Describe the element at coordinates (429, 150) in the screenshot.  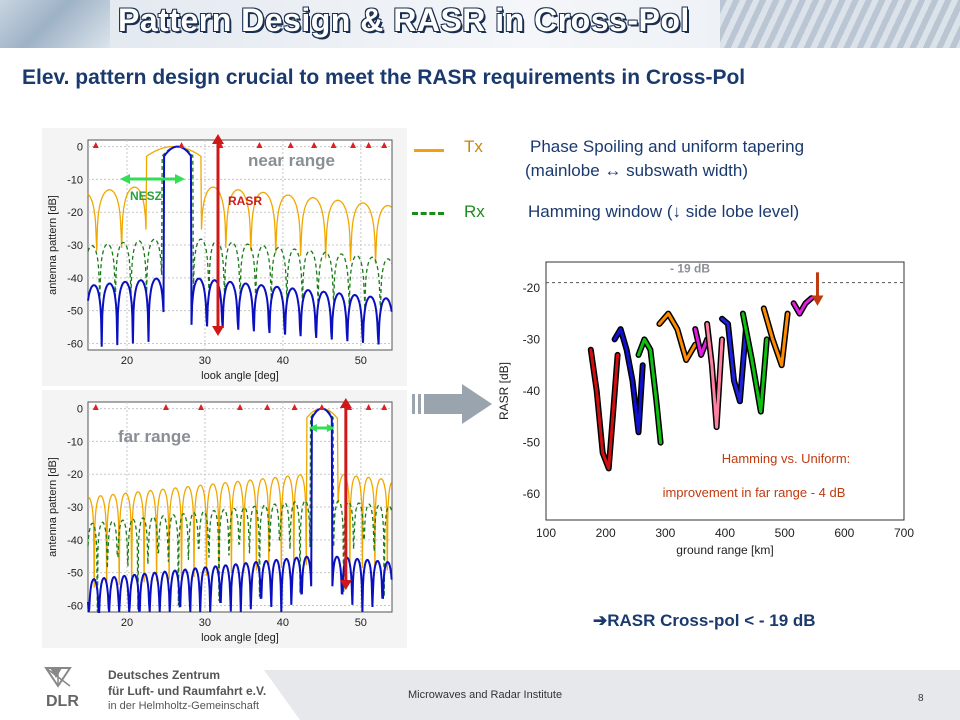
I see `tx-legend-line` at that location.